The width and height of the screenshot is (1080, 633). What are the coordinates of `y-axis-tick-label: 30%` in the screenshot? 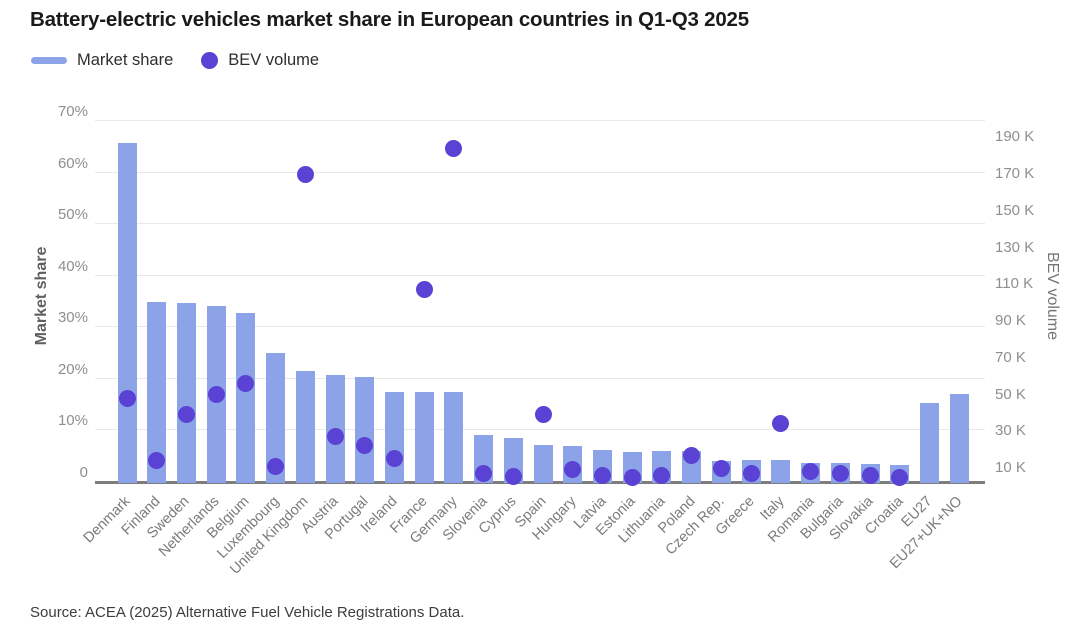 It's located at (72, 318).